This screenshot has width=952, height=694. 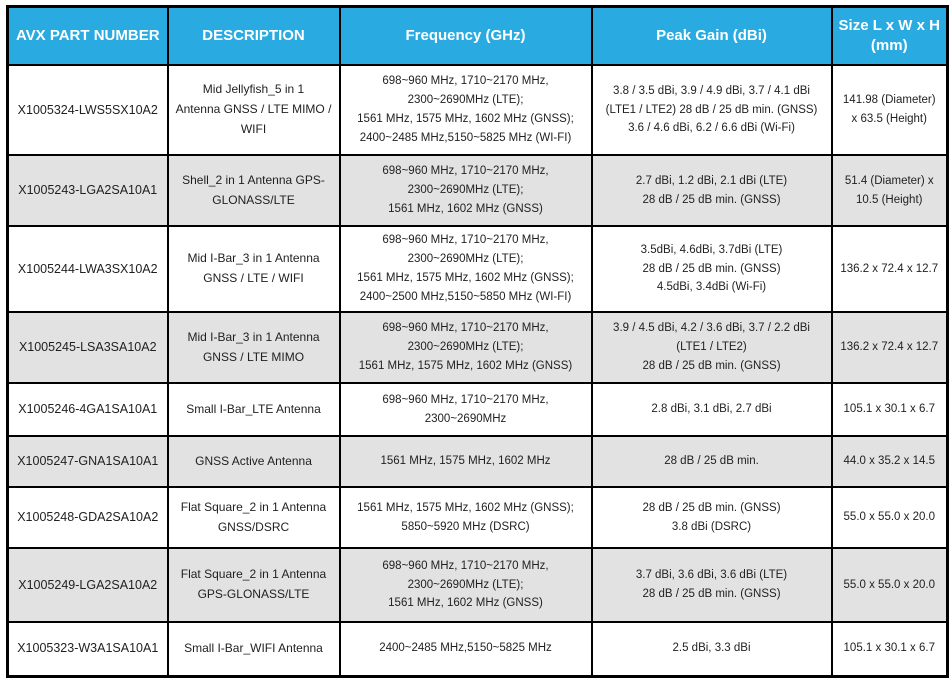 I want to click on cell-description: Flat Square_2 in 1 Antenna GNSS/DSRC, so click(x=253, y=517).